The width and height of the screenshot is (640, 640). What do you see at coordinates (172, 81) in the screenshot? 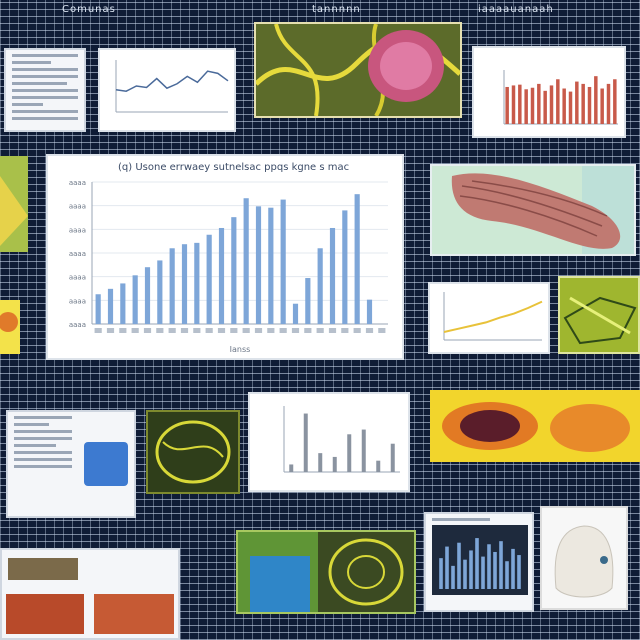
I see `series-line` at bounding box center [172, 81].